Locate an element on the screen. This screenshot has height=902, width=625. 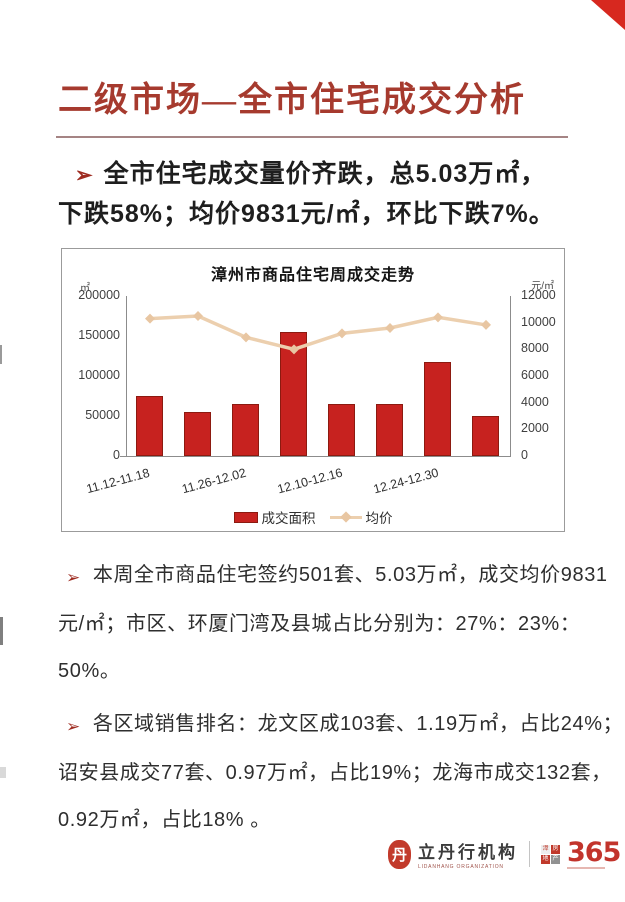
legend-label-area: 成交面积 is located at coordinates (288, 518).